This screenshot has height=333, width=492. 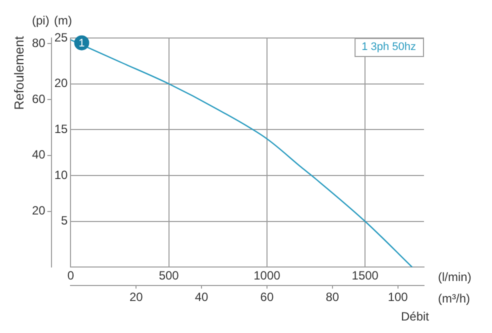 What do you see at coordinates (365, 275) in the screenshot?
I see `x-tick-label: 1500` at bounding box center [365, 275].